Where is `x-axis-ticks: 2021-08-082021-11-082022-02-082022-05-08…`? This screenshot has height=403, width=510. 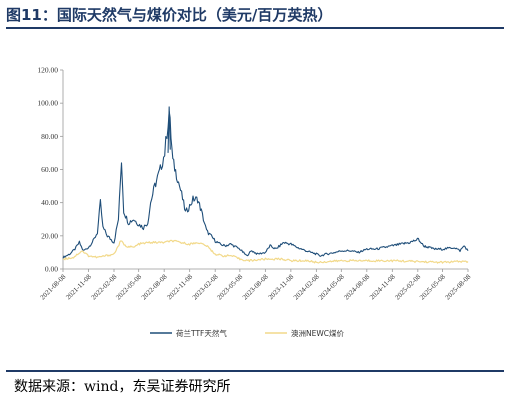
x-axis-ticks: 2021-08-082021-11-082022-02-082022-05-08… is located at coordinates (256, 285).